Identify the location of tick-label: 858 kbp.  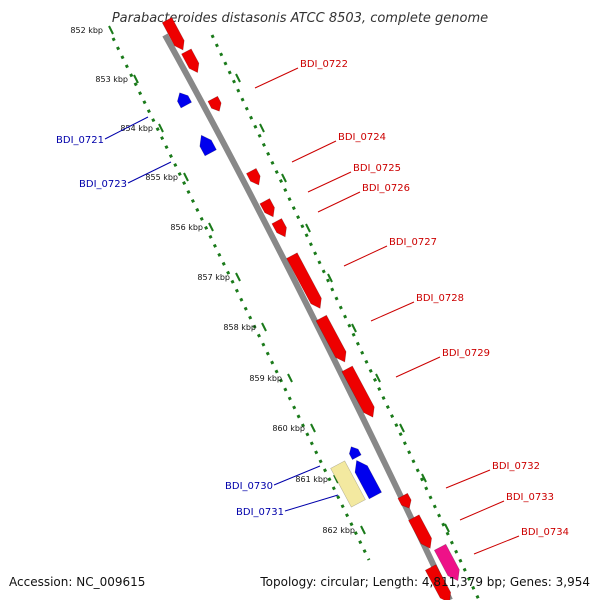
(239, 327).